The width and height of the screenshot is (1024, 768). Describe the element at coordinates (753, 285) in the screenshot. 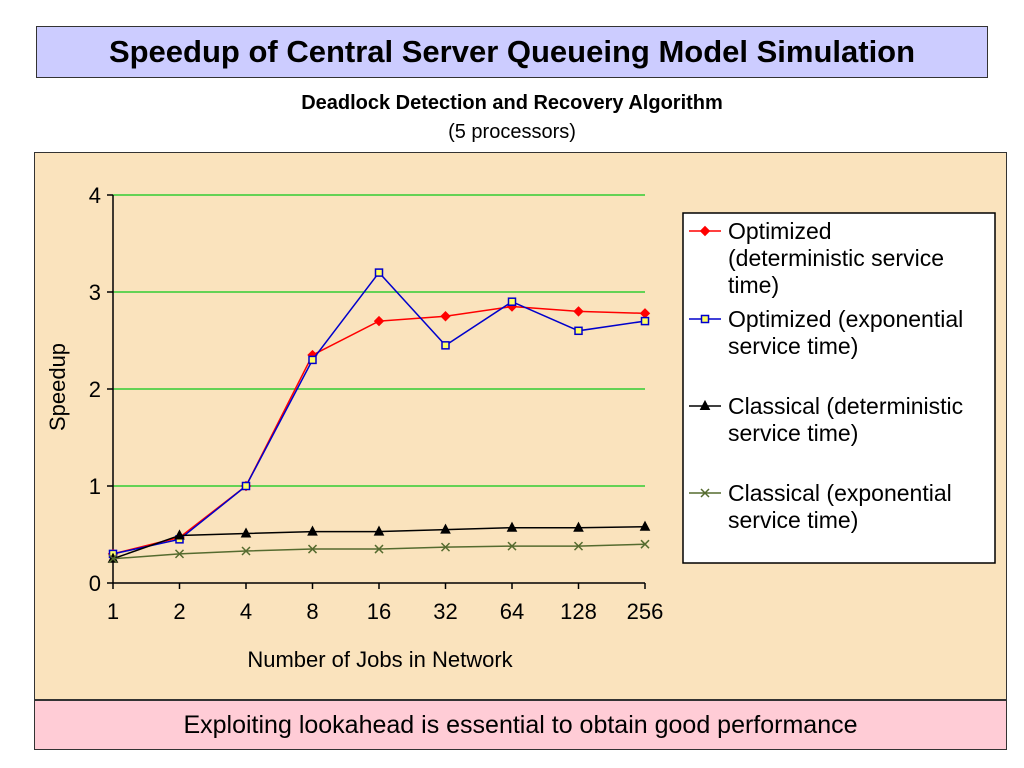

I see `legend-label-line: time)` at that location.